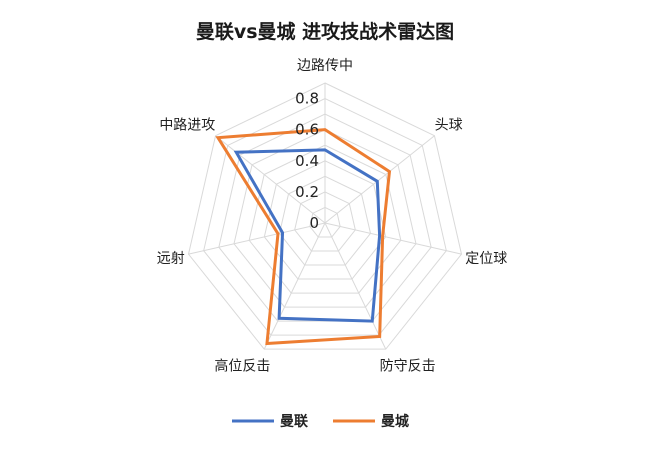 Image resolution: width=650 pixels, height=451 pixels. What do you see at coordinates (294, 422) in the screenshot?
I see `legend-label: 曼联` at bounding box center [294, 422].